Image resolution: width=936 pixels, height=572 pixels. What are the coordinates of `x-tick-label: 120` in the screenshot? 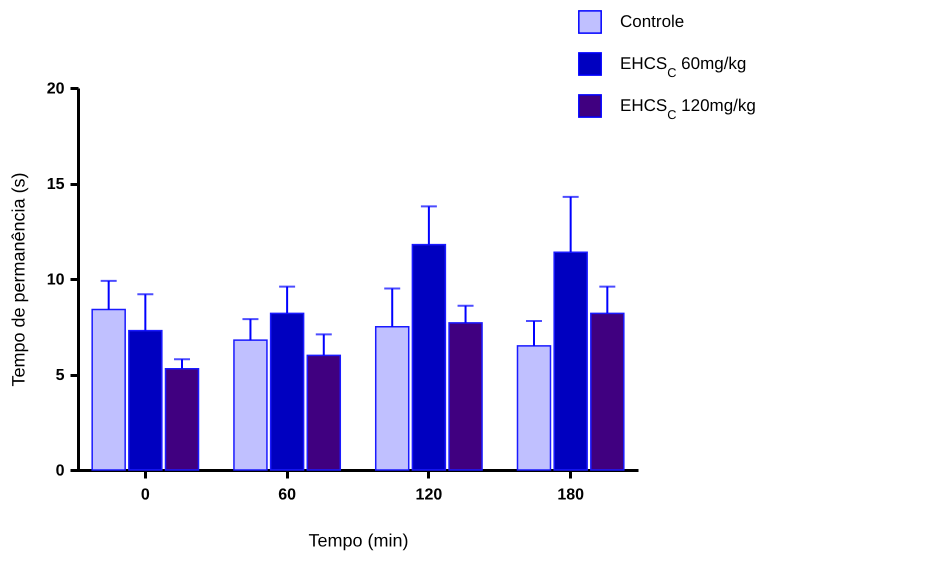 It's located at (429, 495).